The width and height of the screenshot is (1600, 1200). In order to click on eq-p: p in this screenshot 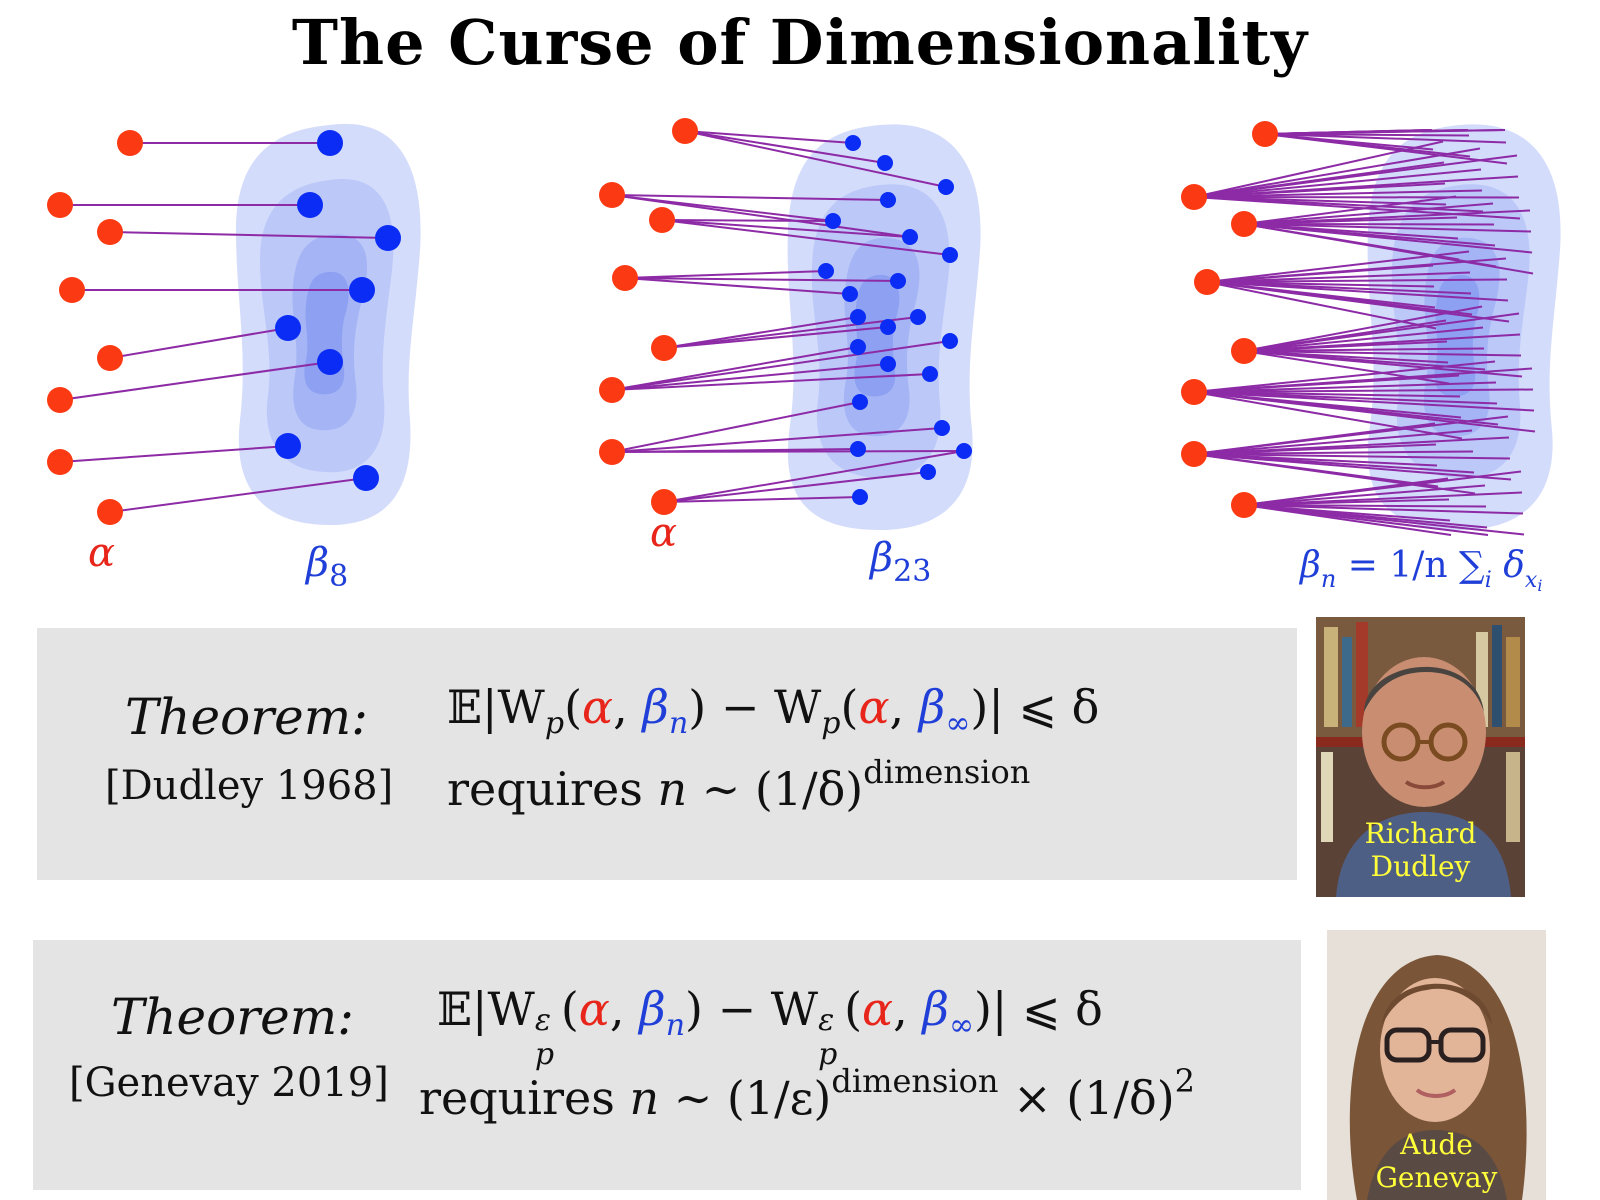, I will do `click(554, 723)`.